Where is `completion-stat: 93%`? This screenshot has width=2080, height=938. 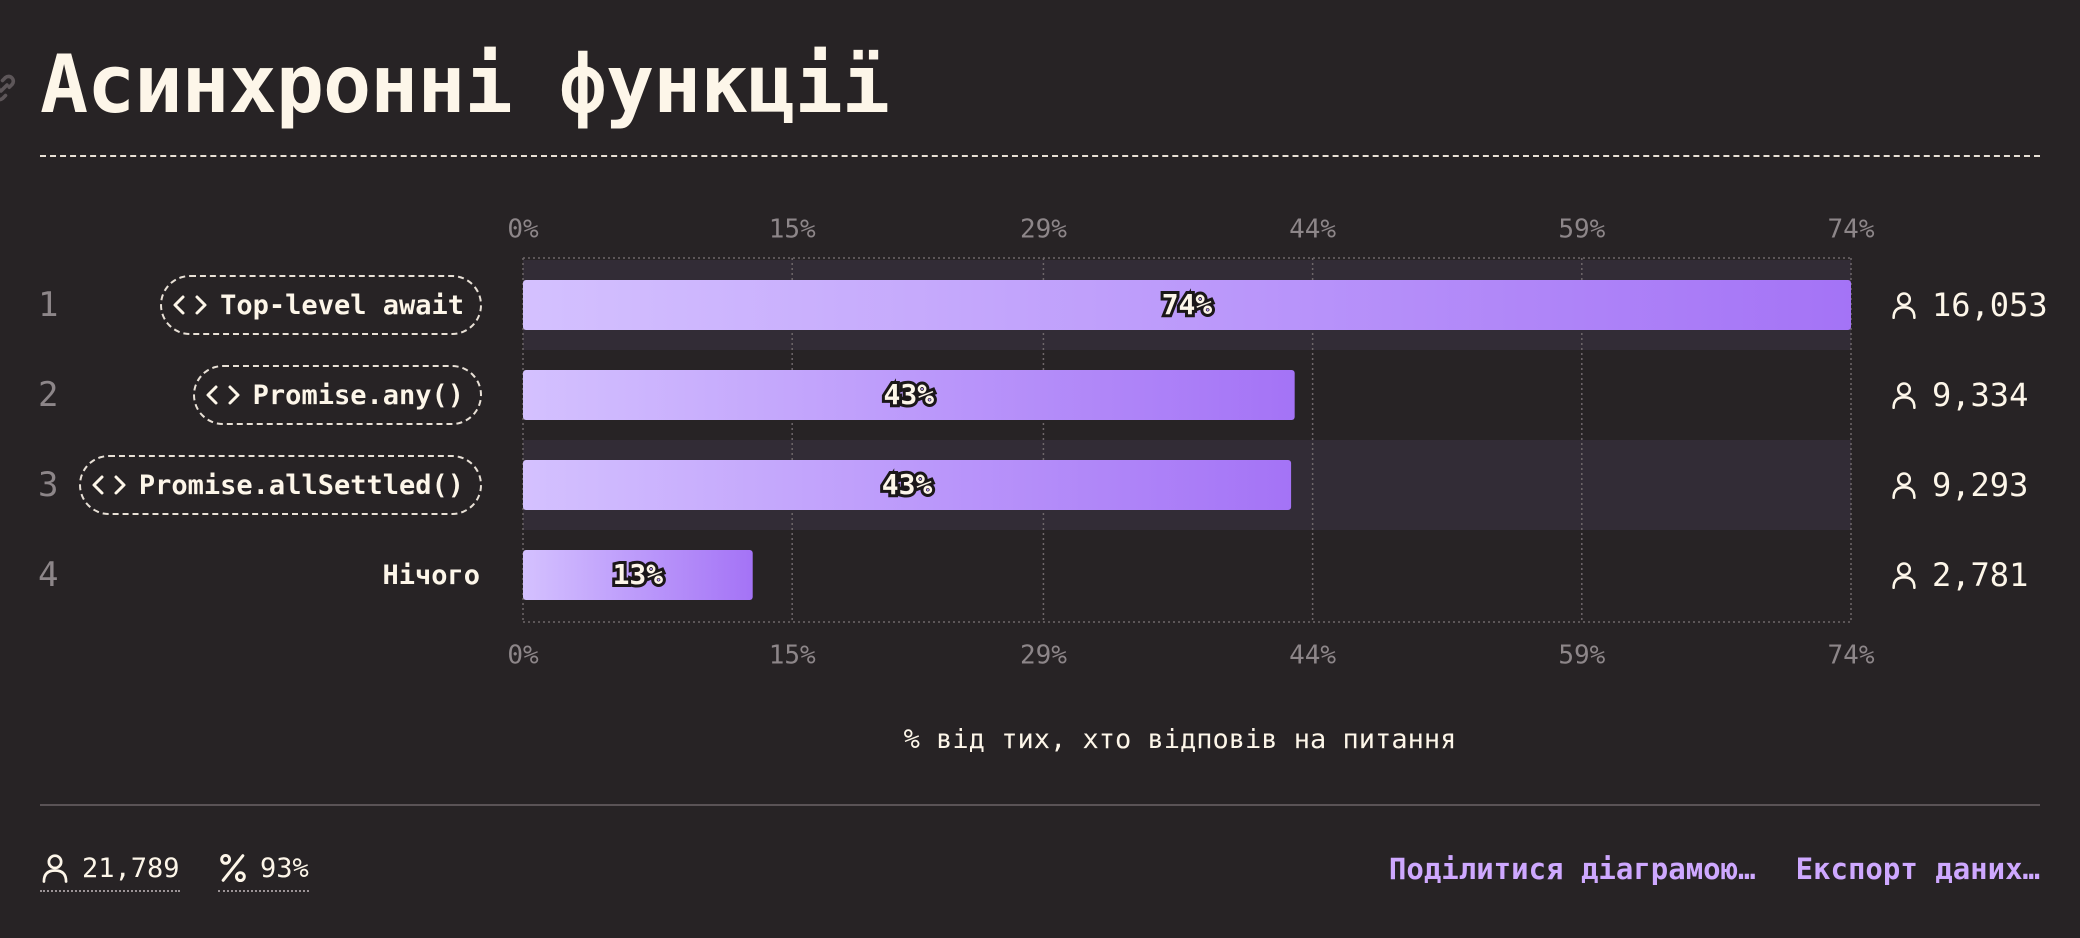
completion-stat: 93% is located at coordinates (263, 872).